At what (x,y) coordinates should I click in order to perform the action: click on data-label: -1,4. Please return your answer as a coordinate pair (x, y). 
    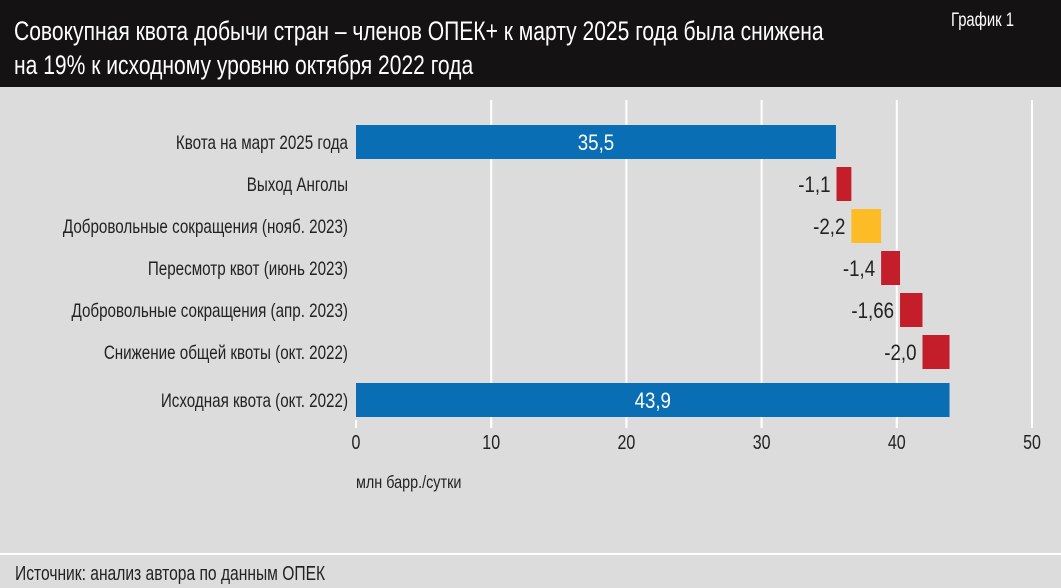
    Looking at the image, I should click on (859, 270).